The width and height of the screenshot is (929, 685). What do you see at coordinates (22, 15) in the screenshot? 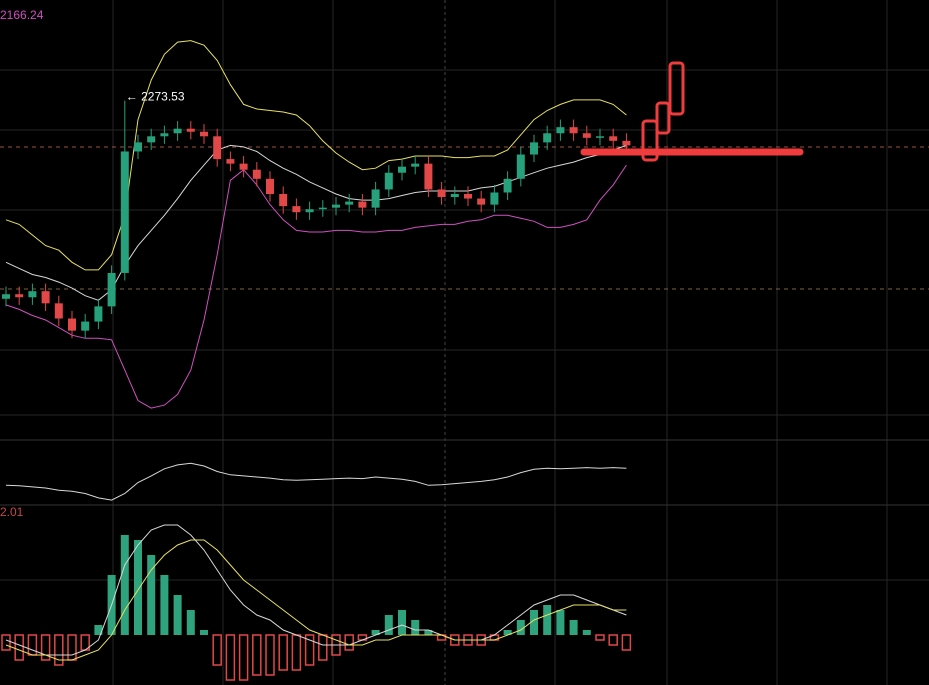
I see `indicator-label: 2166.24` at bounding box center [22, 15].